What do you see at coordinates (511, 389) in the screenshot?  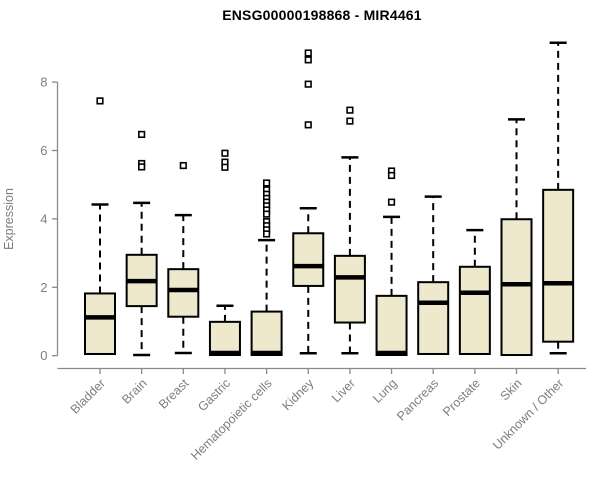 I see `x-tick-label: Skin` at bounding box center [511, 389].